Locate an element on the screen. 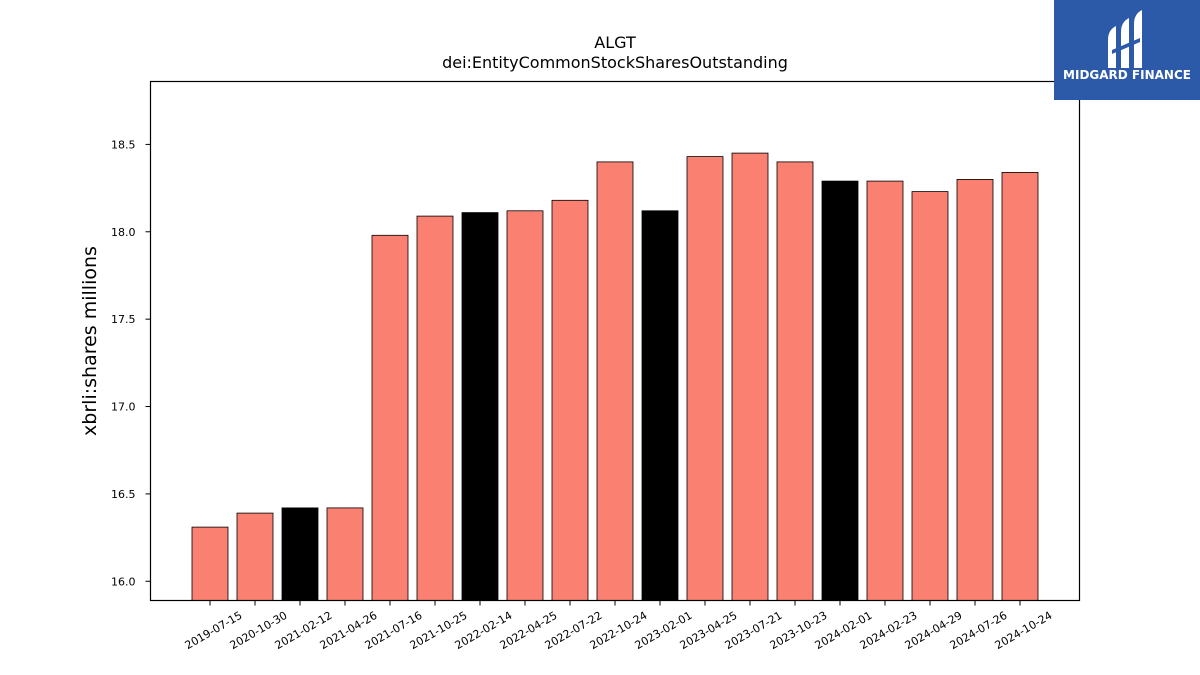  midgard-finance-logo: MIDGARD FINANCE is located at coordinates (1127, 50).